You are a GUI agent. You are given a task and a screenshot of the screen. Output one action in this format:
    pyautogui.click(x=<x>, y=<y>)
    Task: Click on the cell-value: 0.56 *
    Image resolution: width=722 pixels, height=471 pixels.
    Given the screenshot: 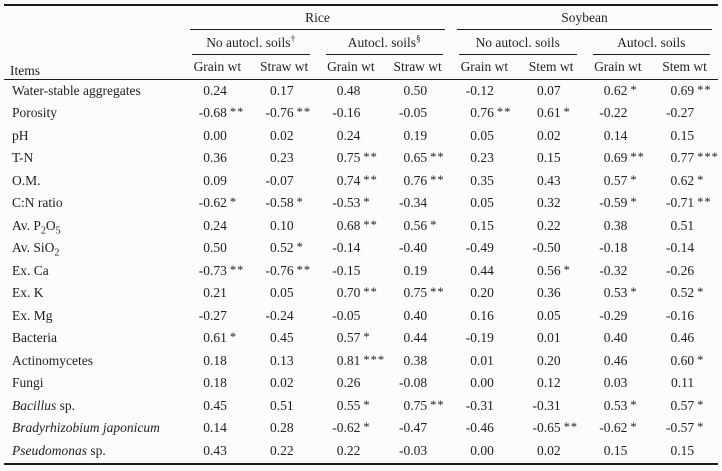 What is the action you would take?
    pyautogui.click(x=417, y=226)
    